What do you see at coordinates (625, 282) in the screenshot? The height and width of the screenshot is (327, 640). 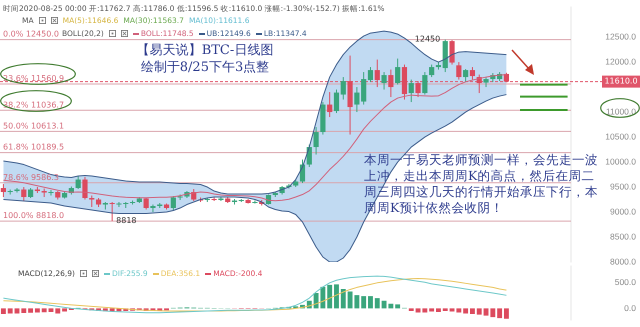 I see `y-tick-label: 500.0` at bounding box center [625, 282].